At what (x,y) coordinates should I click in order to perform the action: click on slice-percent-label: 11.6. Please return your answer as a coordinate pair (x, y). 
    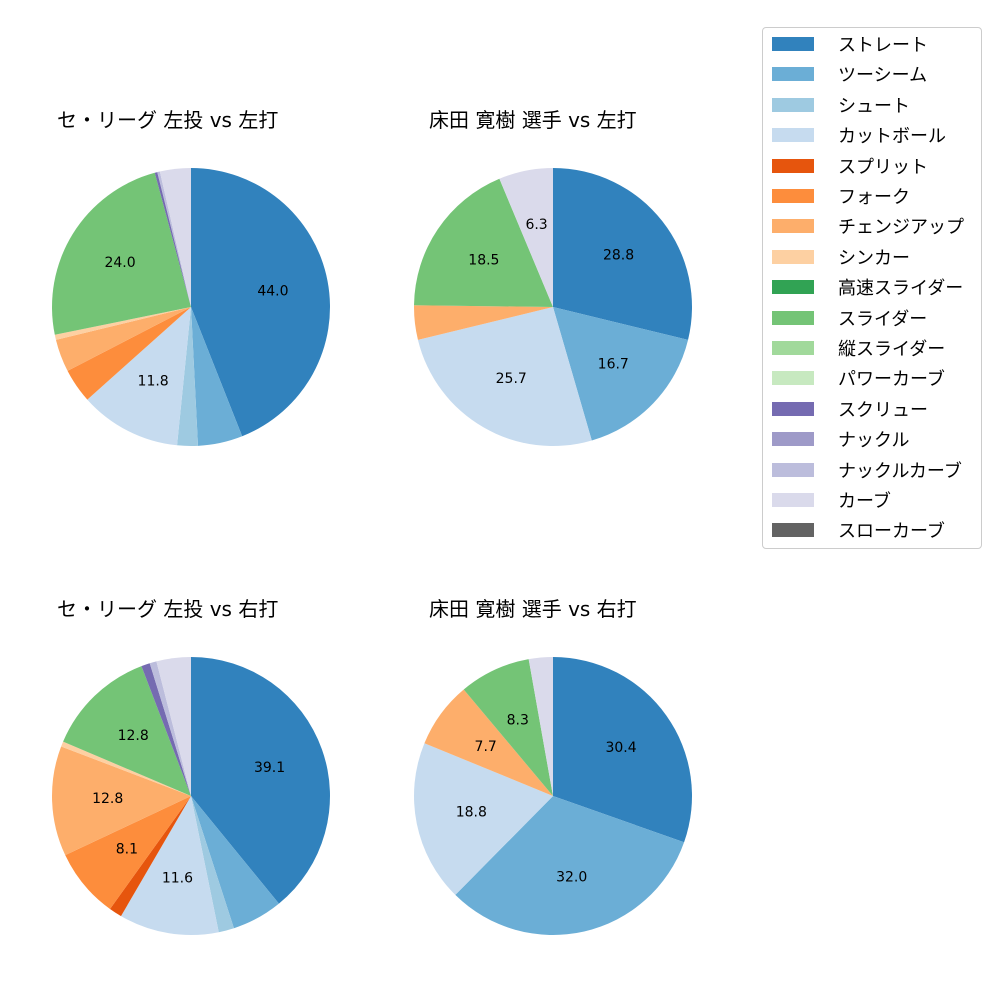
    Looking at the image, I should click on (177, 878).